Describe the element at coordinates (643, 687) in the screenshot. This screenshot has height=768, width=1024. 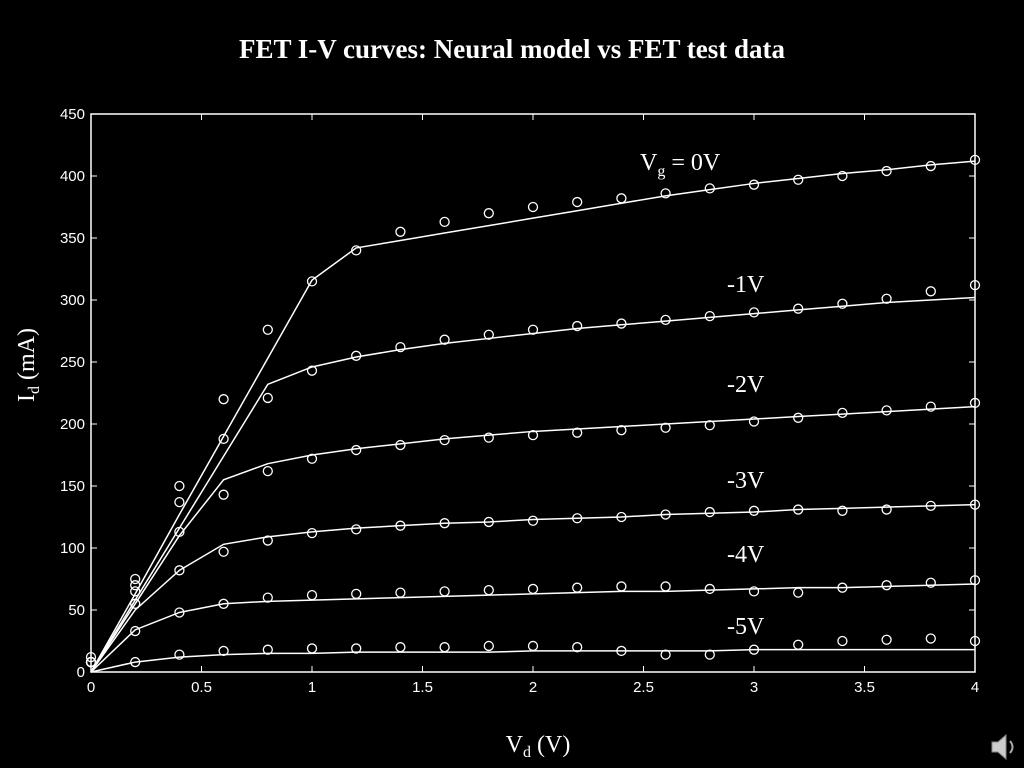
I see `x-tick-label: 2.5` at that location.